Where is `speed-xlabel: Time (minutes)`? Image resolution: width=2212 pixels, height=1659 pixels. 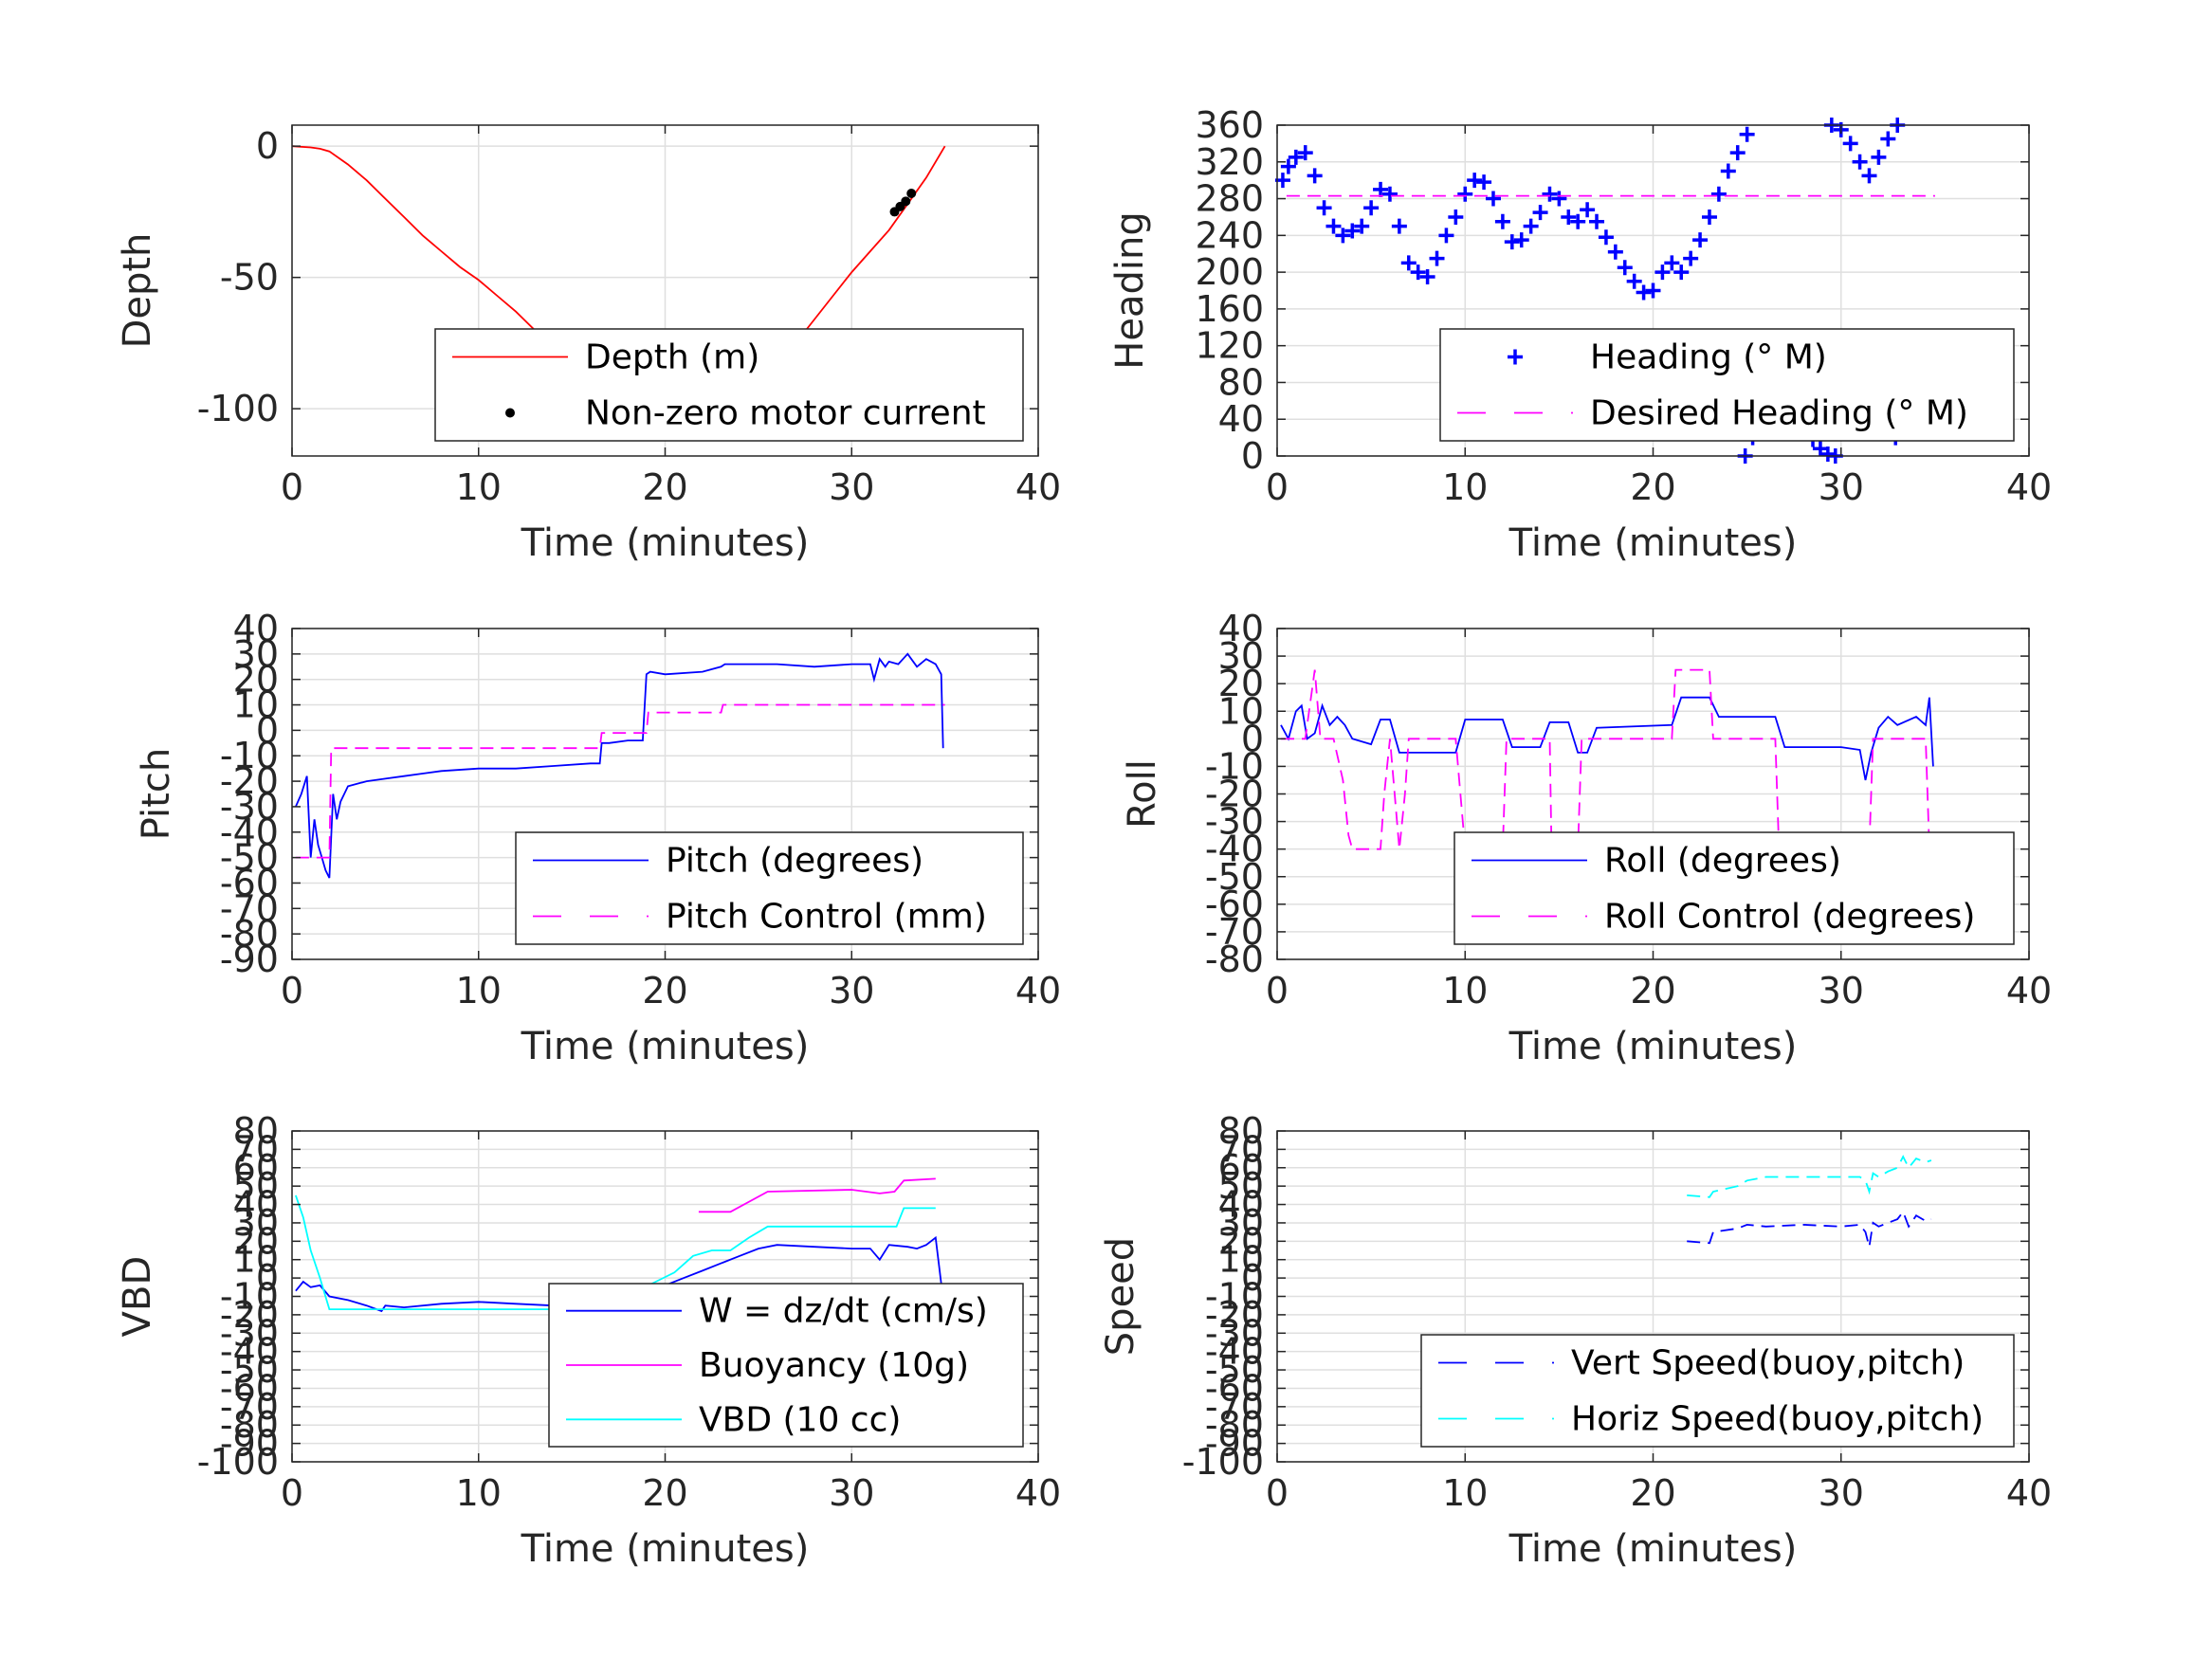 speed-xlabel: Time (minutes) is located at coordinates (1653, 1549).